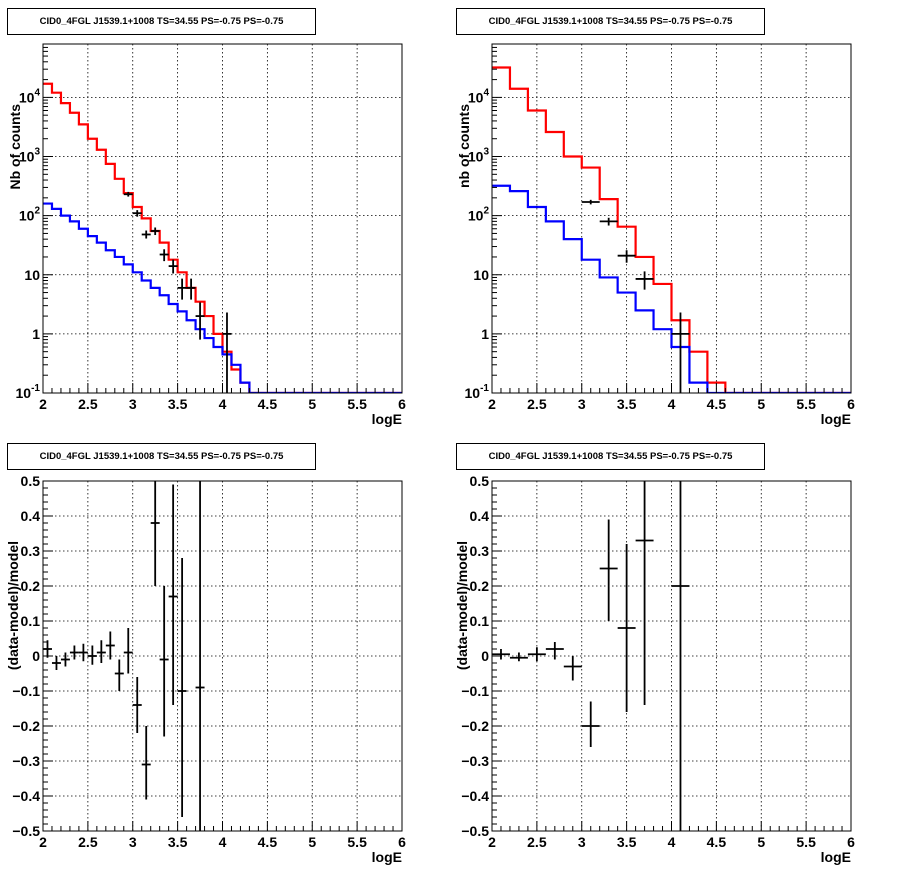  I want to click on y-tick-label: −0.1, so click(475, 691).